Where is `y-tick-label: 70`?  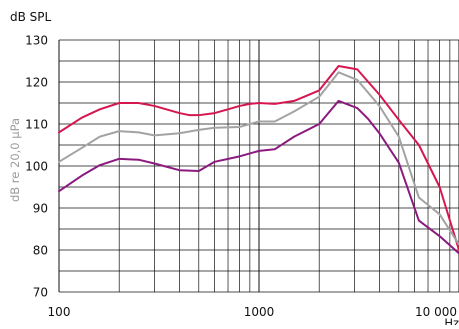
y-tick-label: 70 is located at coordinates (40, 293).